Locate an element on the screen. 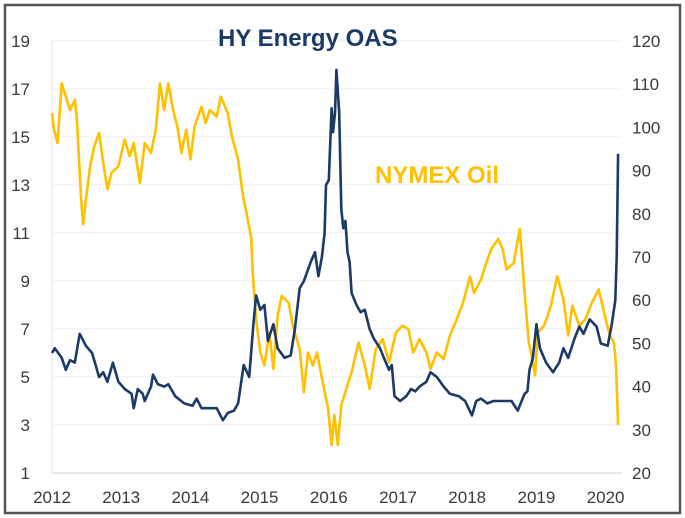 This screenshot has height=518, width=685. y-right-tick-label: 50 is located at coordinates (641, 343).